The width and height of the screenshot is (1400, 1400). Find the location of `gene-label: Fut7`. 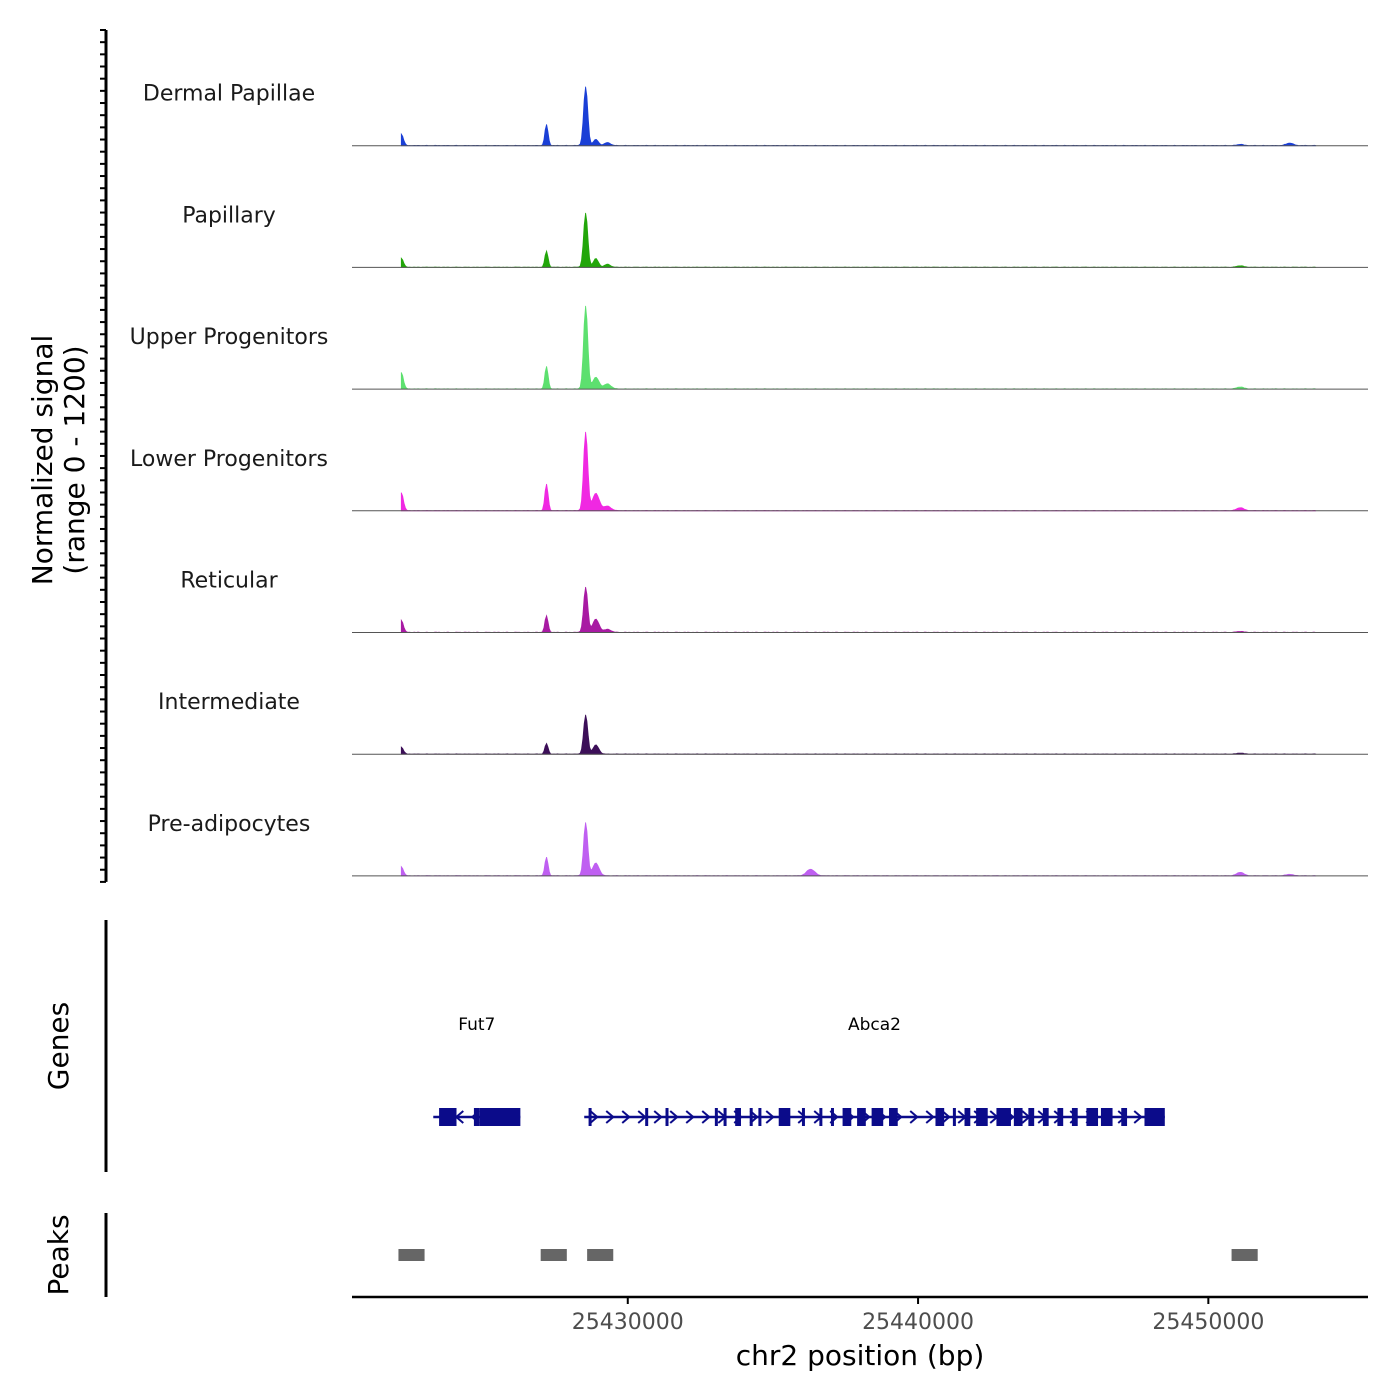

gene-label: Fut7 is located at coordinates (476, 1025).